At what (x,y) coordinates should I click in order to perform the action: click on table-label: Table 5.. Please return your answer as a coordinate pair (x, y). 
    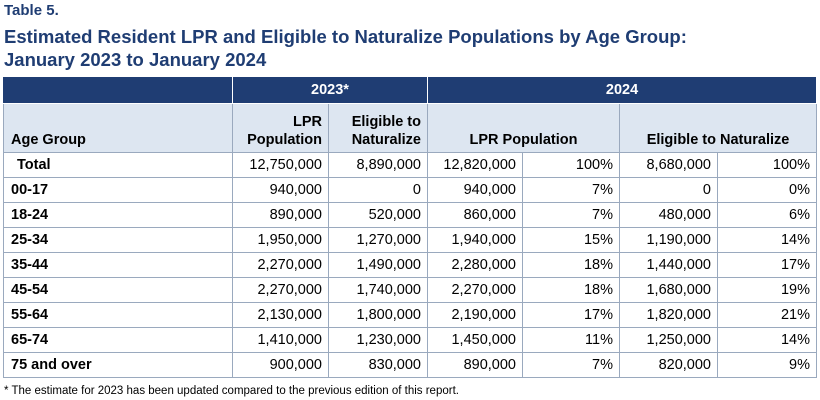
    Looking at the image, I should click on (31, 10).